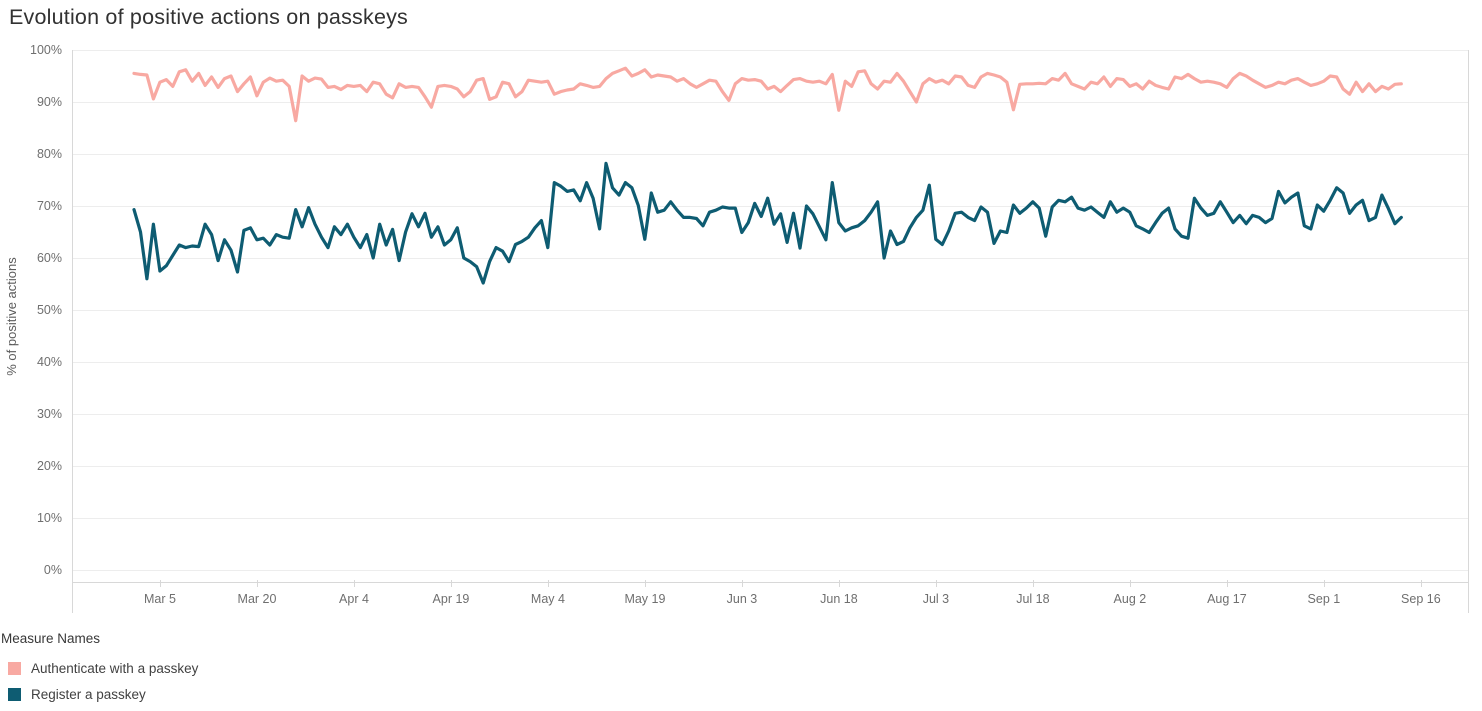  I want to click on x-tick-label: Mar 5, so click(160, 599).